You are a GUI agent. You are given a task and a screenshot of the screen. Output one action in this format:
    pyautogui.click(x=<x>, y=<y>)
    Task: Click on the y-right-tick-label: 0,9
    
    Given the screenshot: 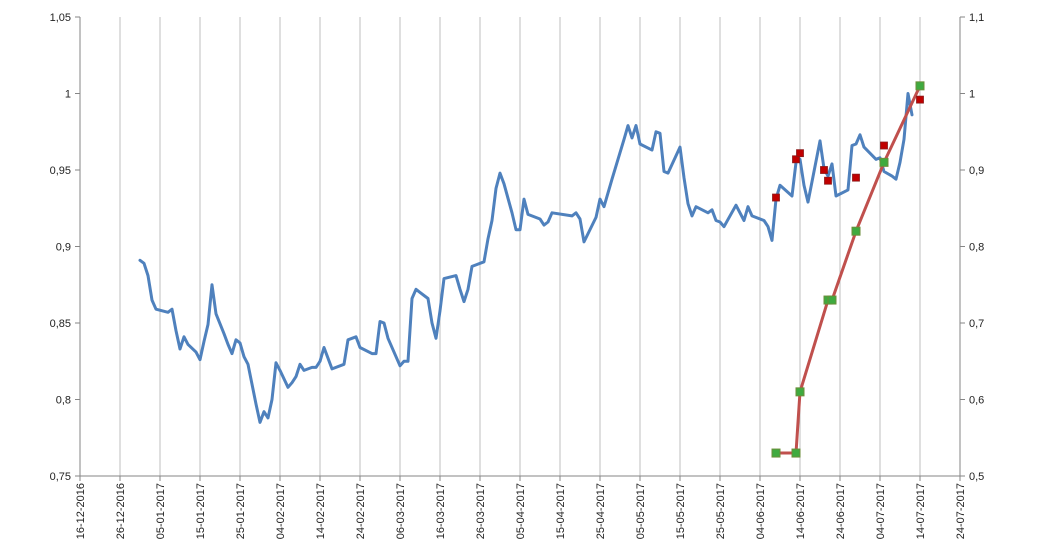 What is the action you would take?
    pyautogui.click(x=976, y=171)
    